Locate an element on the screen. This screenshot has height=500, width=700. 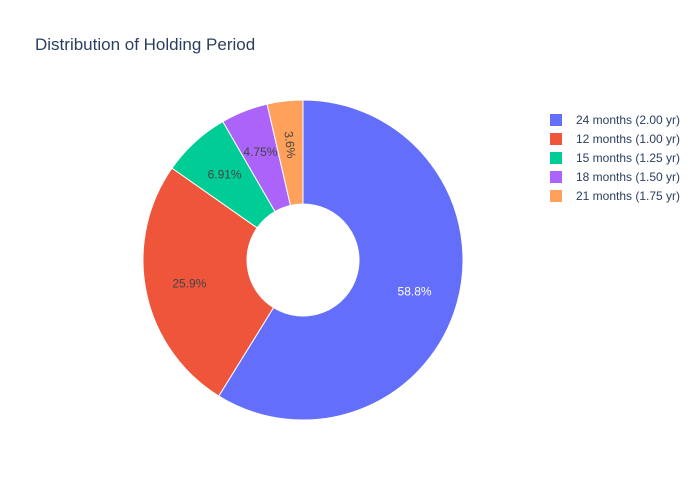
slice-value-label: 4.75% is located at coordinates (260, 152).